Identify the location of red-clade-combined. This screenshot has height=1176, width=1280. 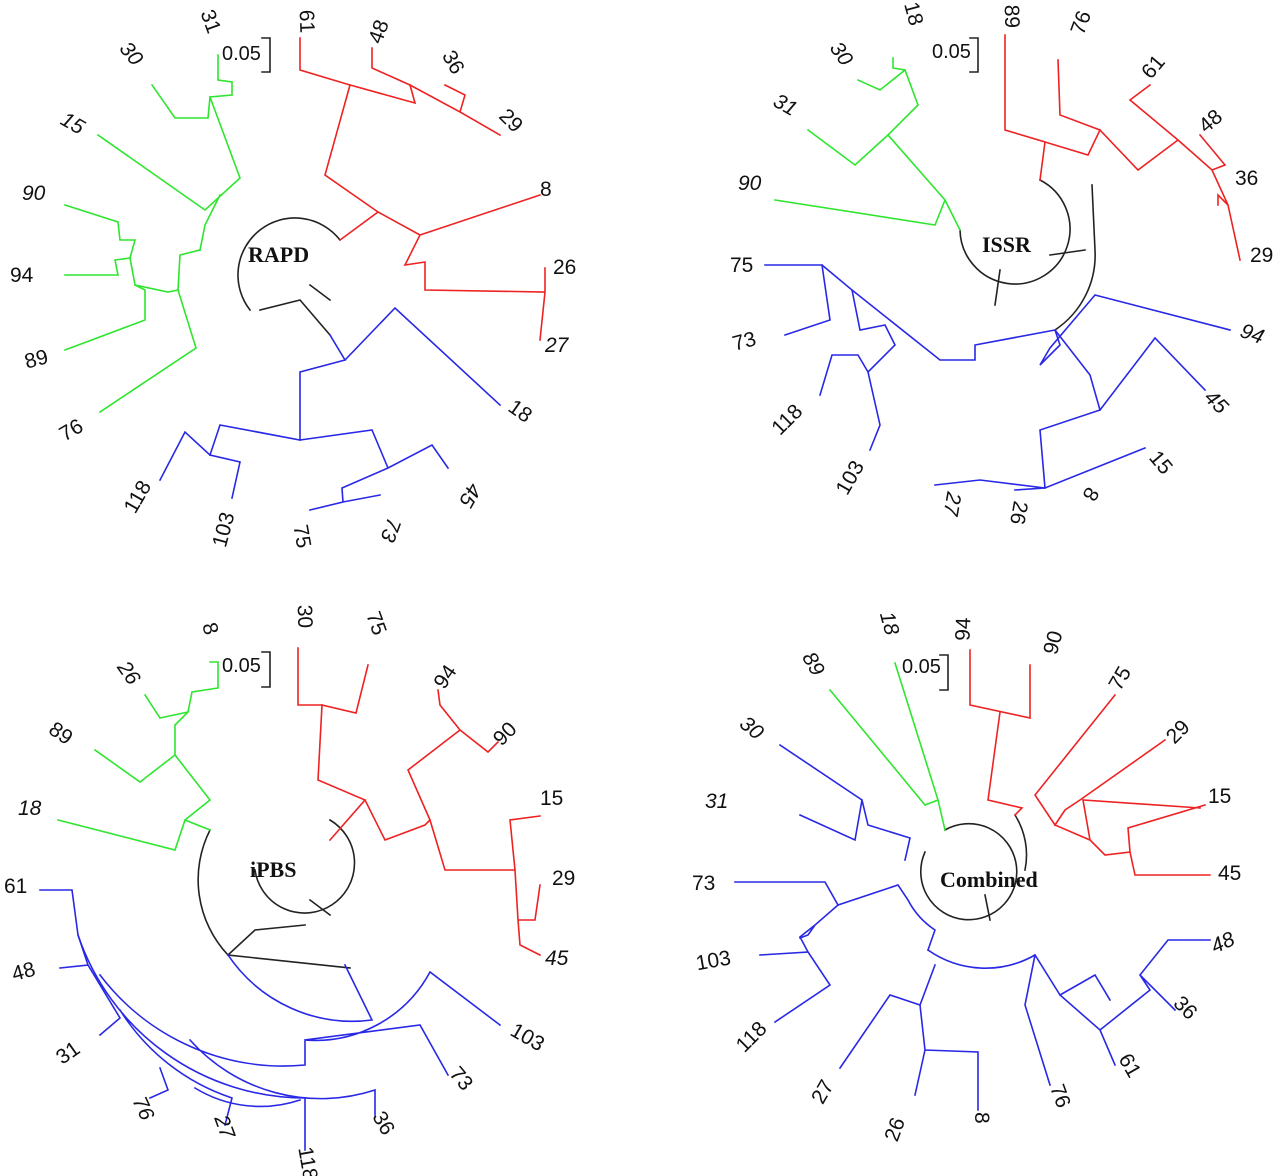
(1090, 762).